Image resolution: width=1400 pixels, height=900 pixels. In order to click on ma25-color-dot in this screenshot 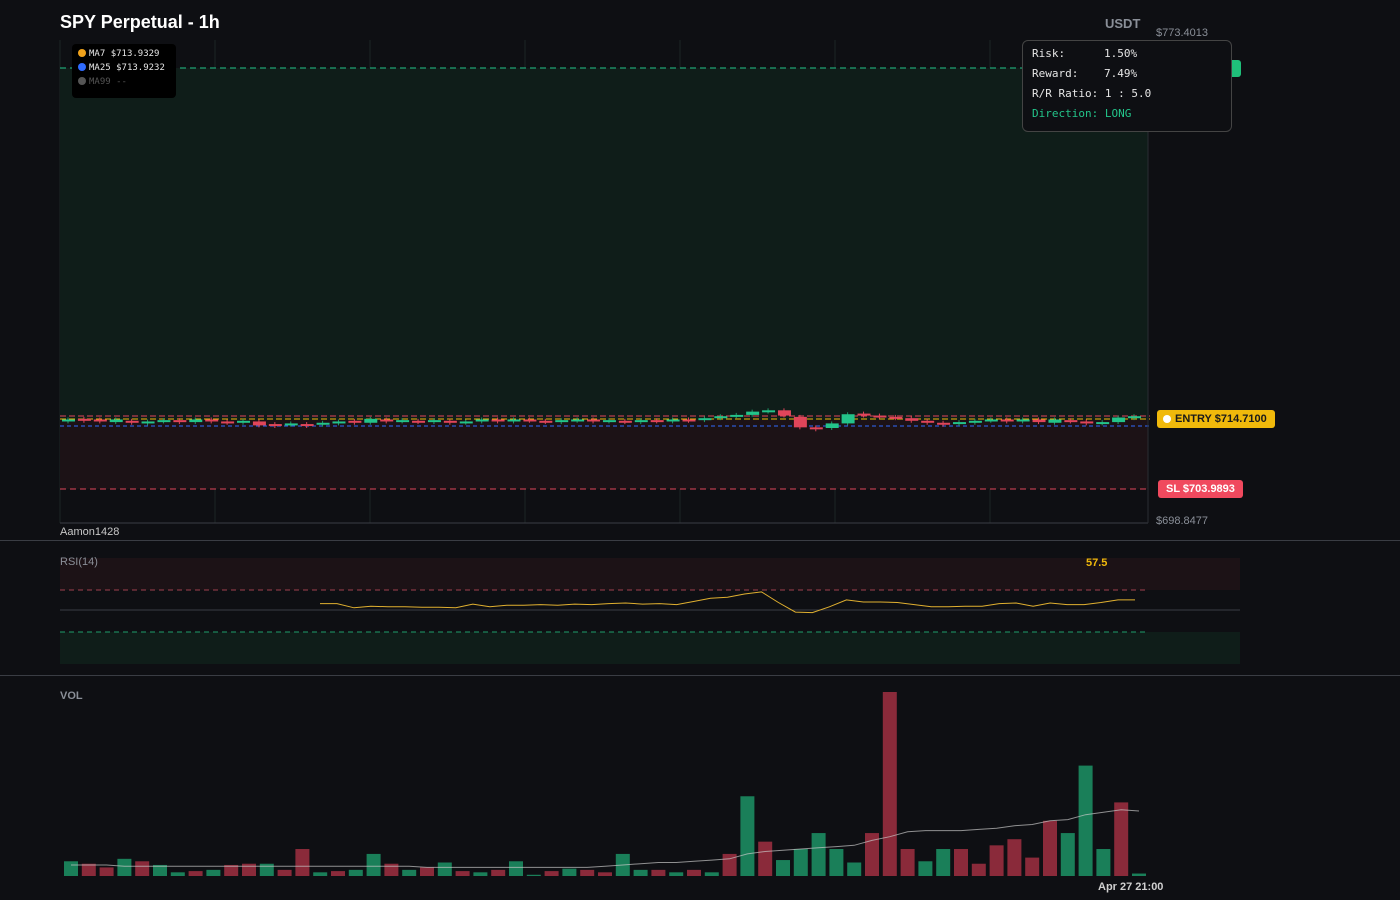, I will do `click(82, 67)`.